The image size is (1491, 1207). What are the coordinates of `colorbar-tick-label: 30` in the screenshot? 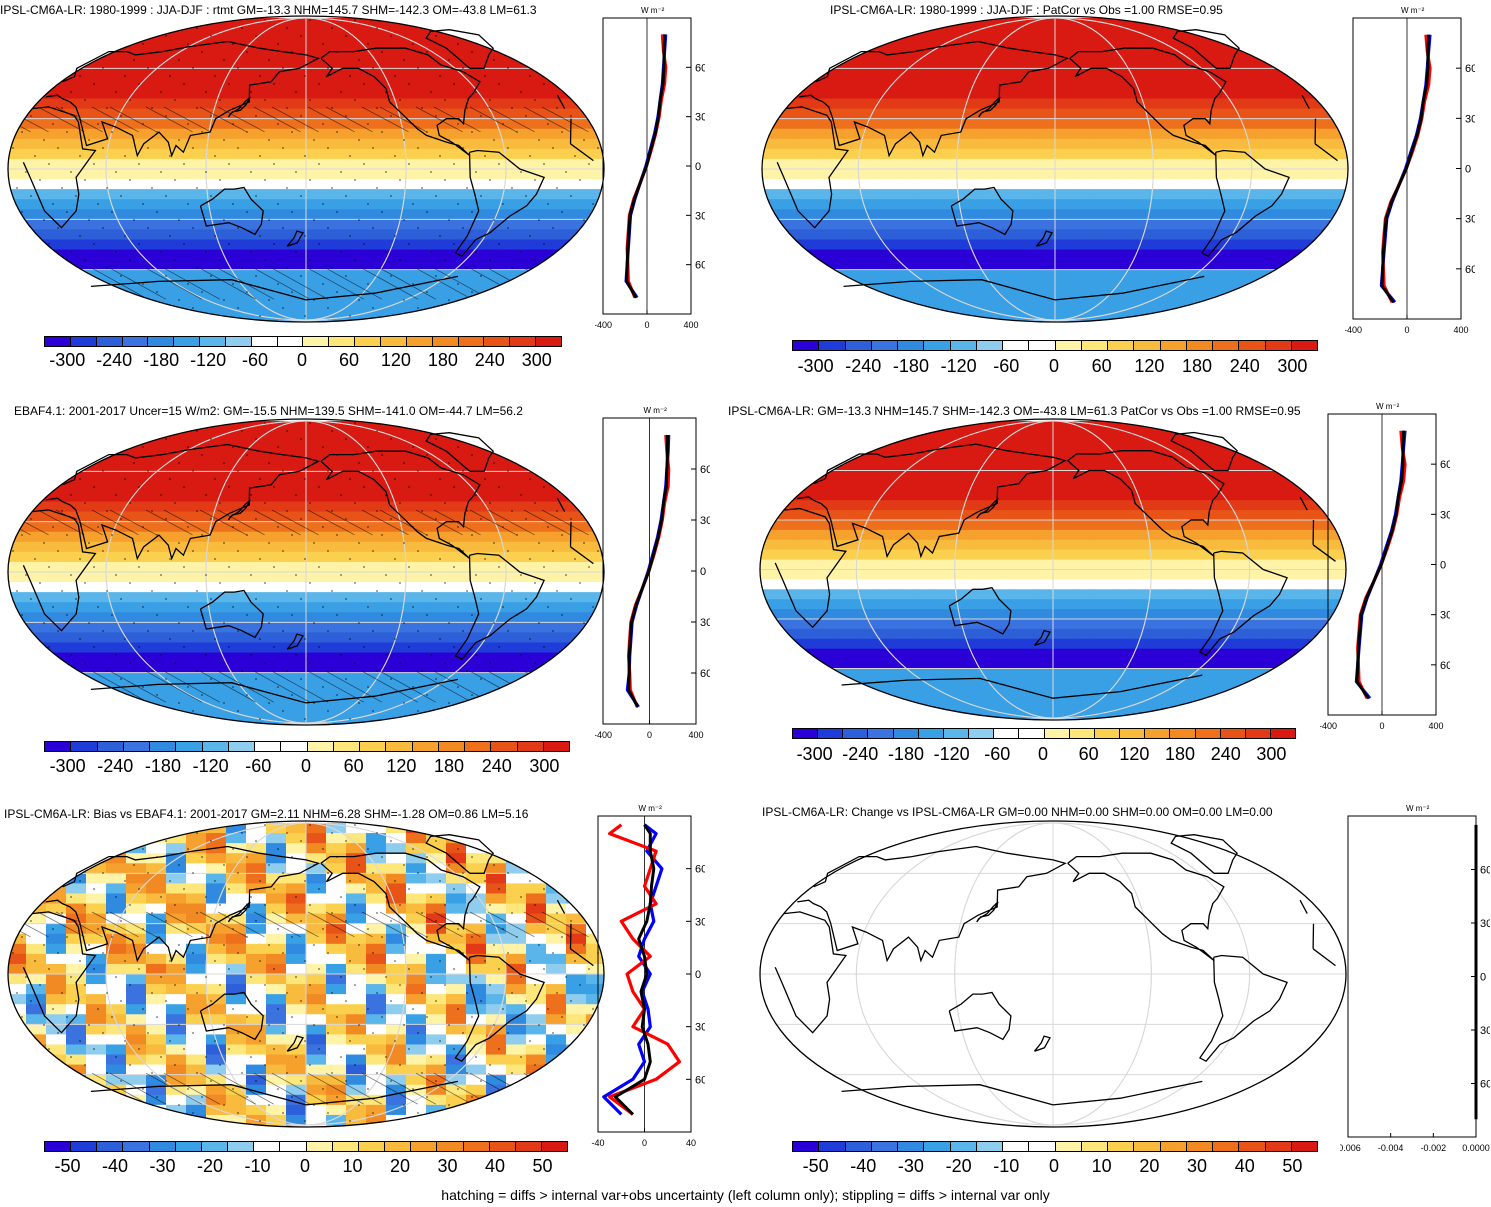 It's located at (447, 1166).